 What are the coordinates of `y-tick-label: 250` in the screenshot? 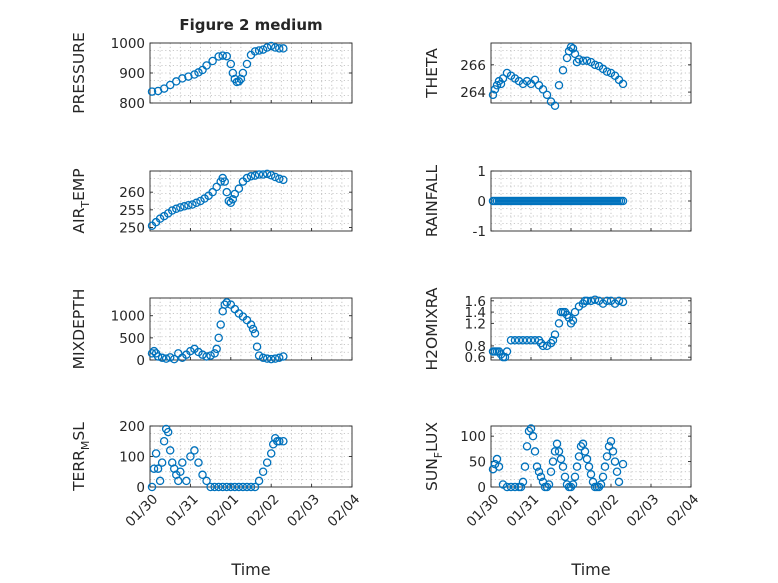 It's located at (132, 228).